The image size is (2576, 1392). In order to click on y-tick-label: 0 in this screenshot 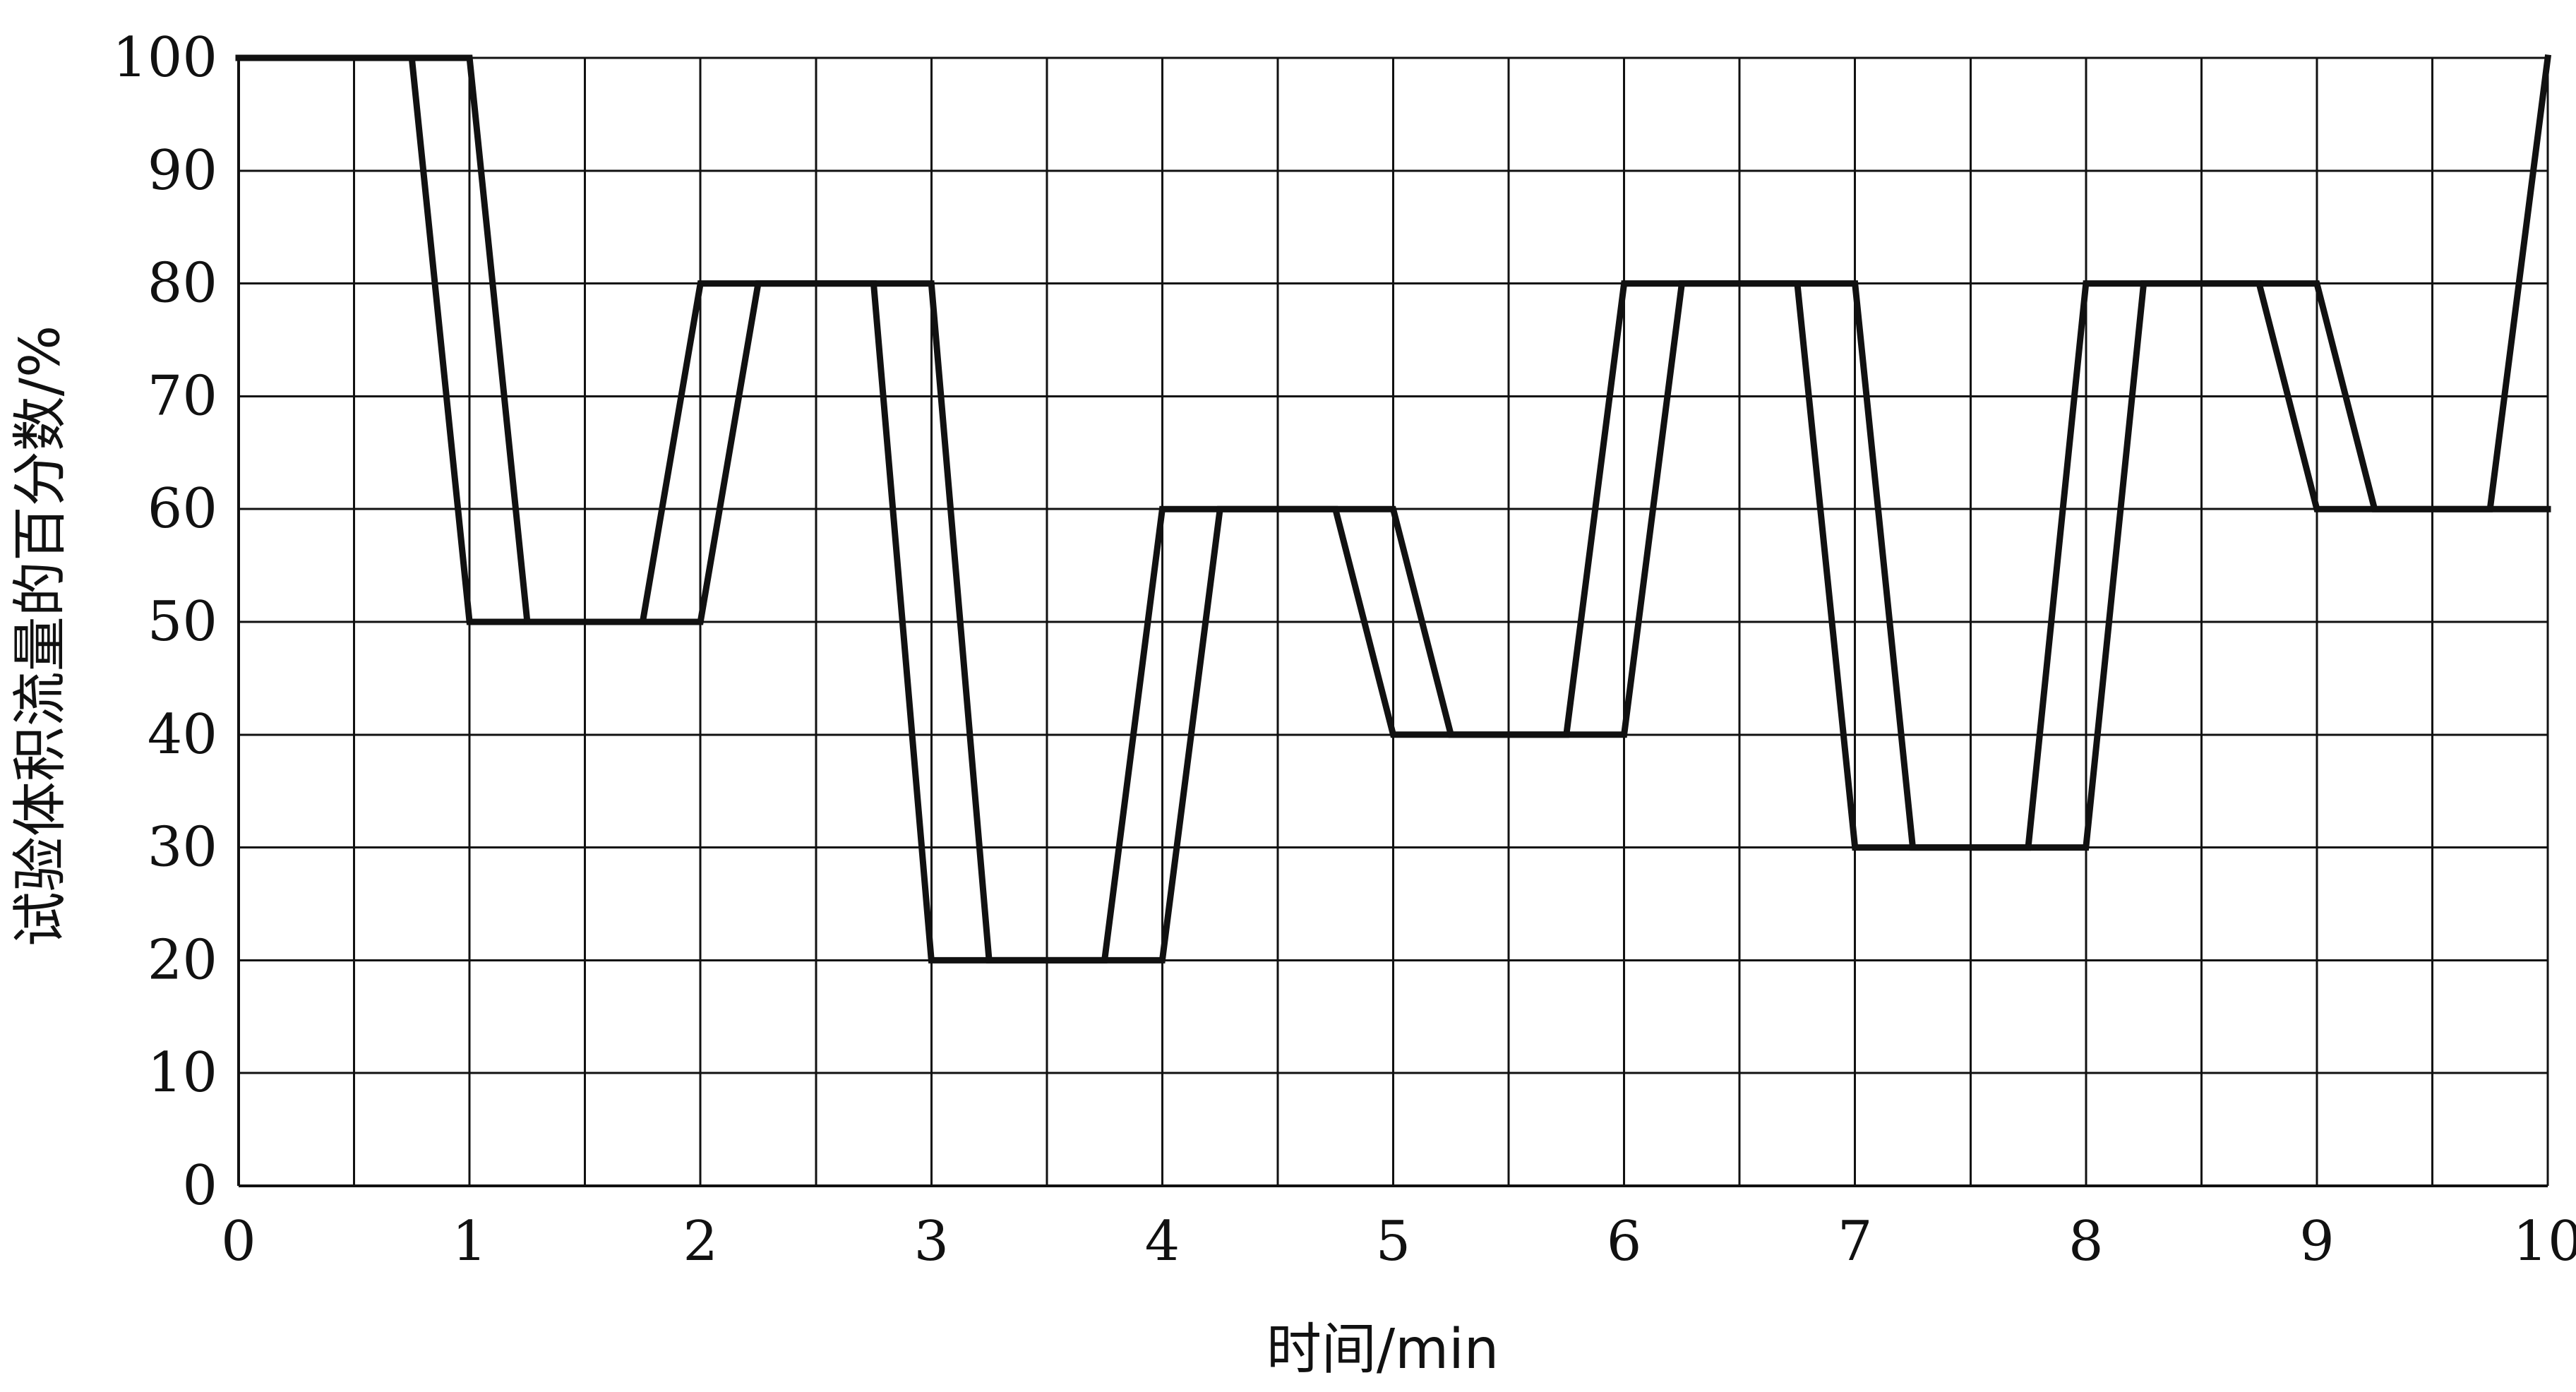, I will do `click(199, 1186)`.